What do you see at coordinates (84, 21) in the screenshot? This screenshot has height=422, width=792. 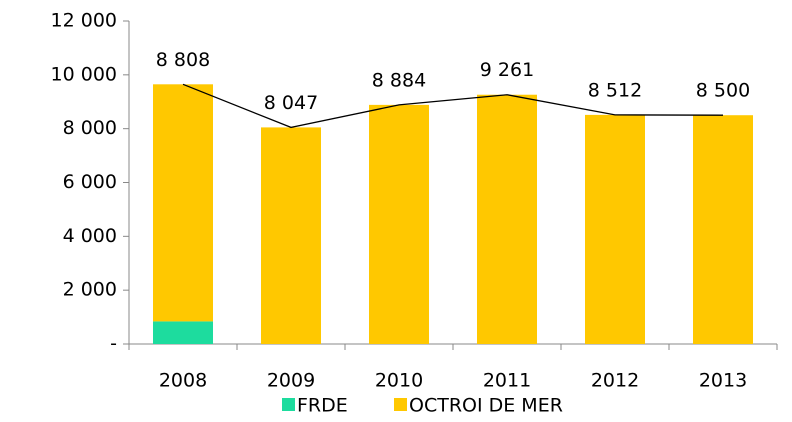 I see `y-tick-label: 12 000` at bounding box center [84, 21].